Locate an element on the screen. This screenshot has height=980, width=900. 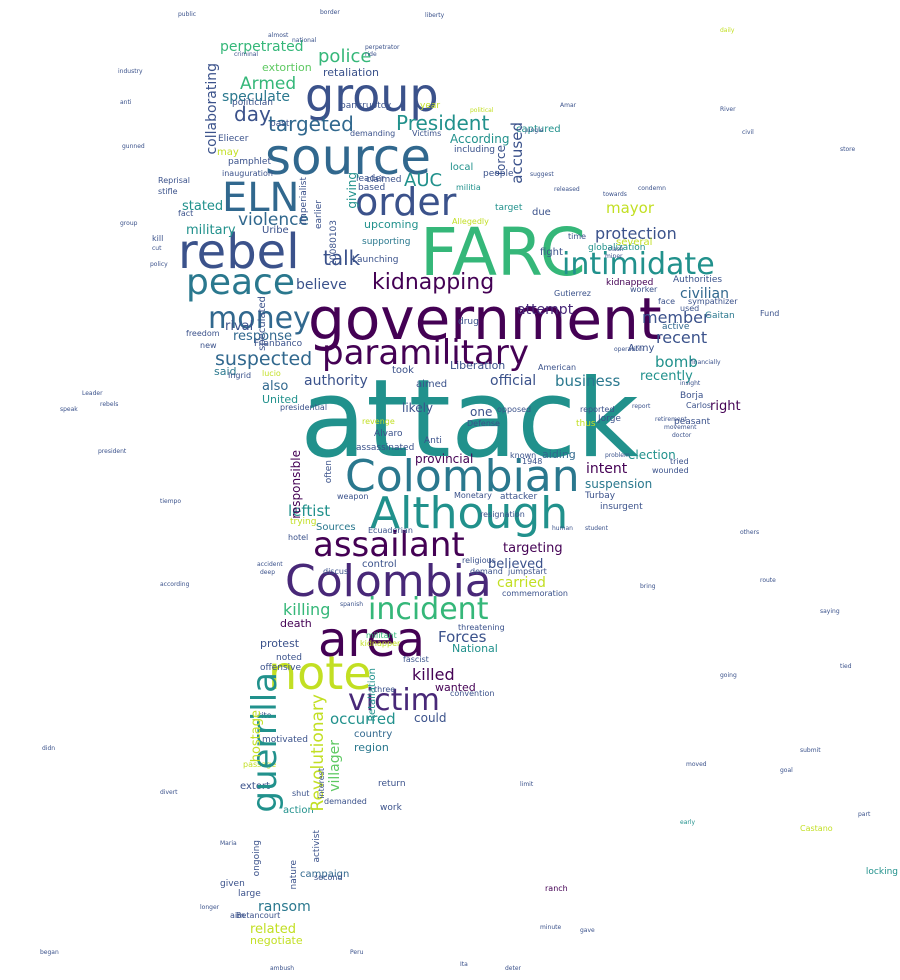
cloud-word: Monetary is located at coordinates (473, 495).